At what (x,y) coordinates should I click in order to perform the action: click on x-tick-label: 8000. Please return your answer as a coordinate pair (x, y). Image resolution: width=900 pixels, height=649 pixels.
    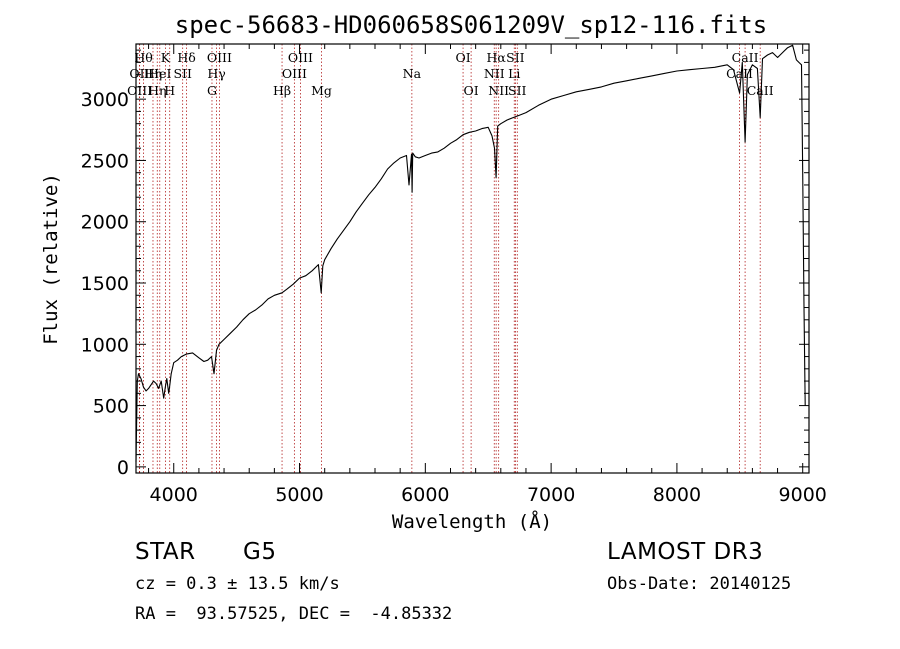
    Looking at the image, I should click on (677, 495).